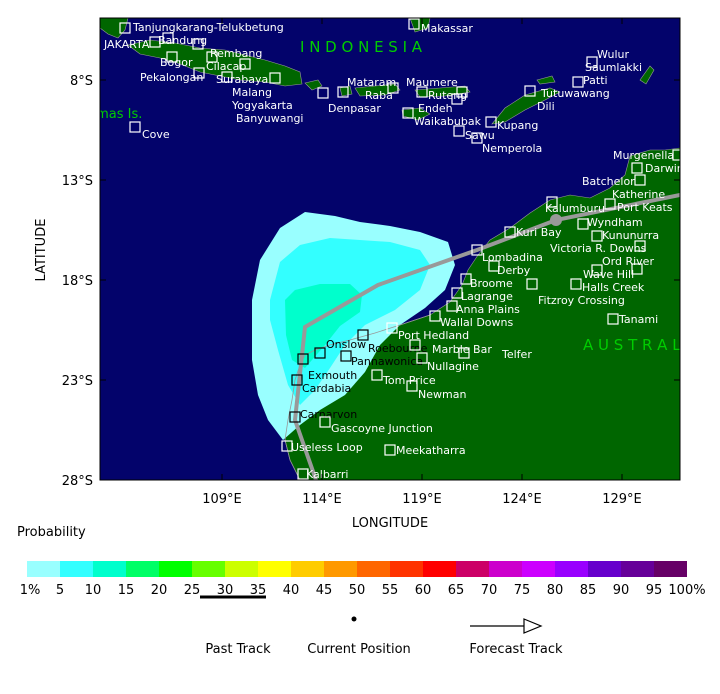 This screenshot has height=694, width=720. I want to click on town-banyuwangi: Banyuwangi, so click(270, 118).